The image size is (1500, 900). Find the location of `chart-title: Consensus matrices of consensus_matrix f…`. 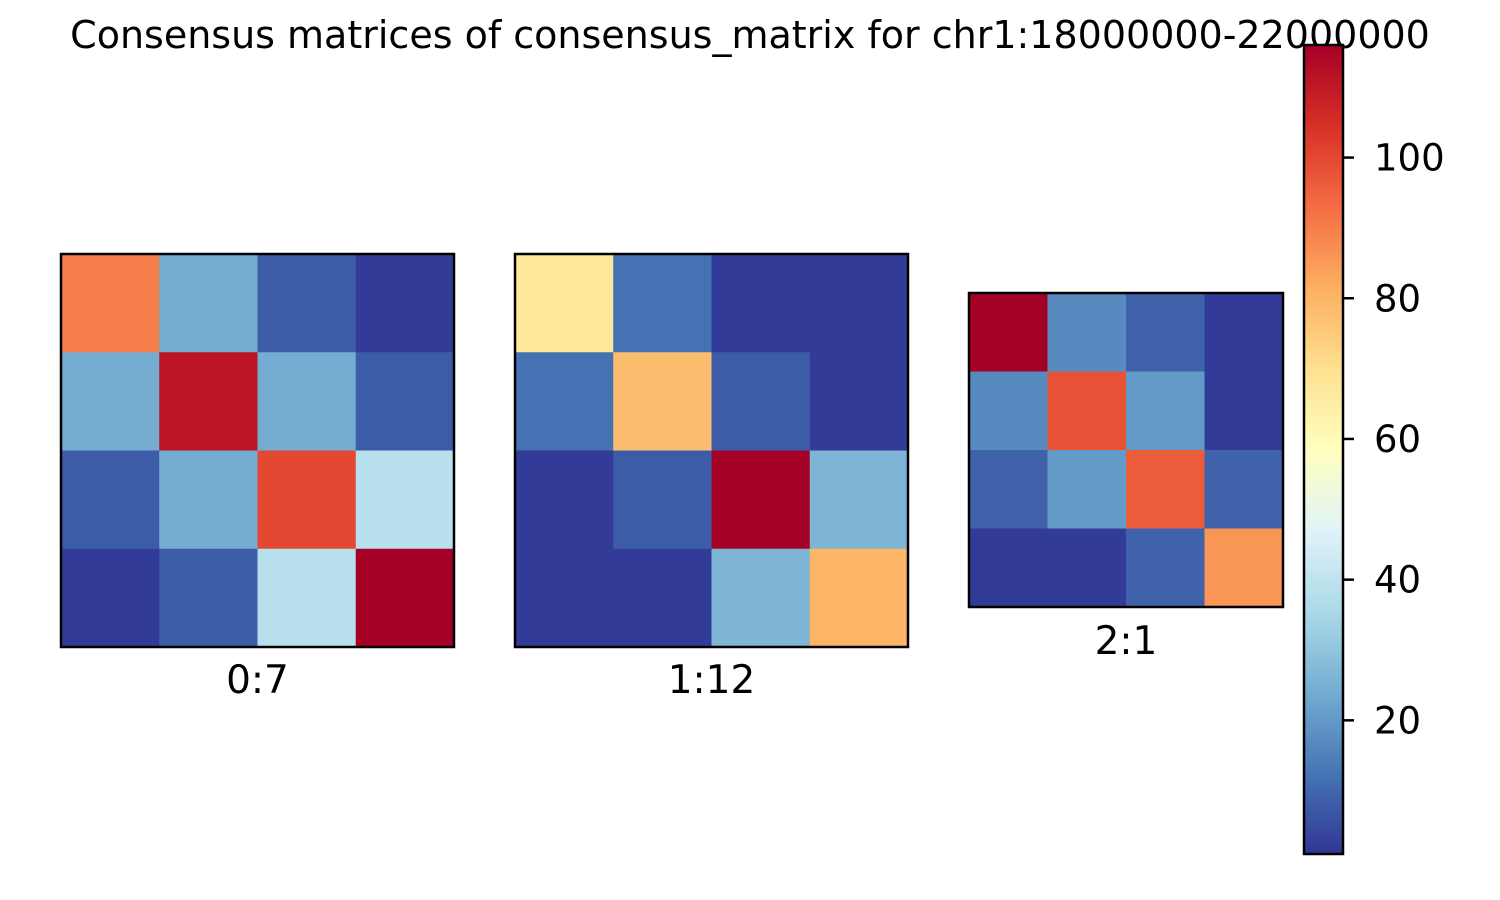

chart-title: Consensus matrices of consensus_matrix f… is located at coordinates (750, 35).